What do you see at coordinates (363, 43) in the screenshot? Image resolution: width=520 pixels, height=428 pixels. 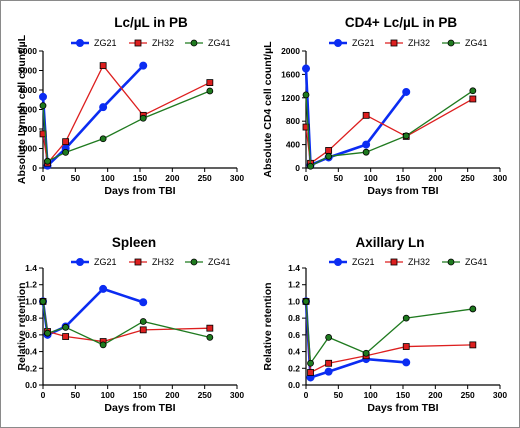 I see `legend-label: ZG21` at bounding box center [363, 43].